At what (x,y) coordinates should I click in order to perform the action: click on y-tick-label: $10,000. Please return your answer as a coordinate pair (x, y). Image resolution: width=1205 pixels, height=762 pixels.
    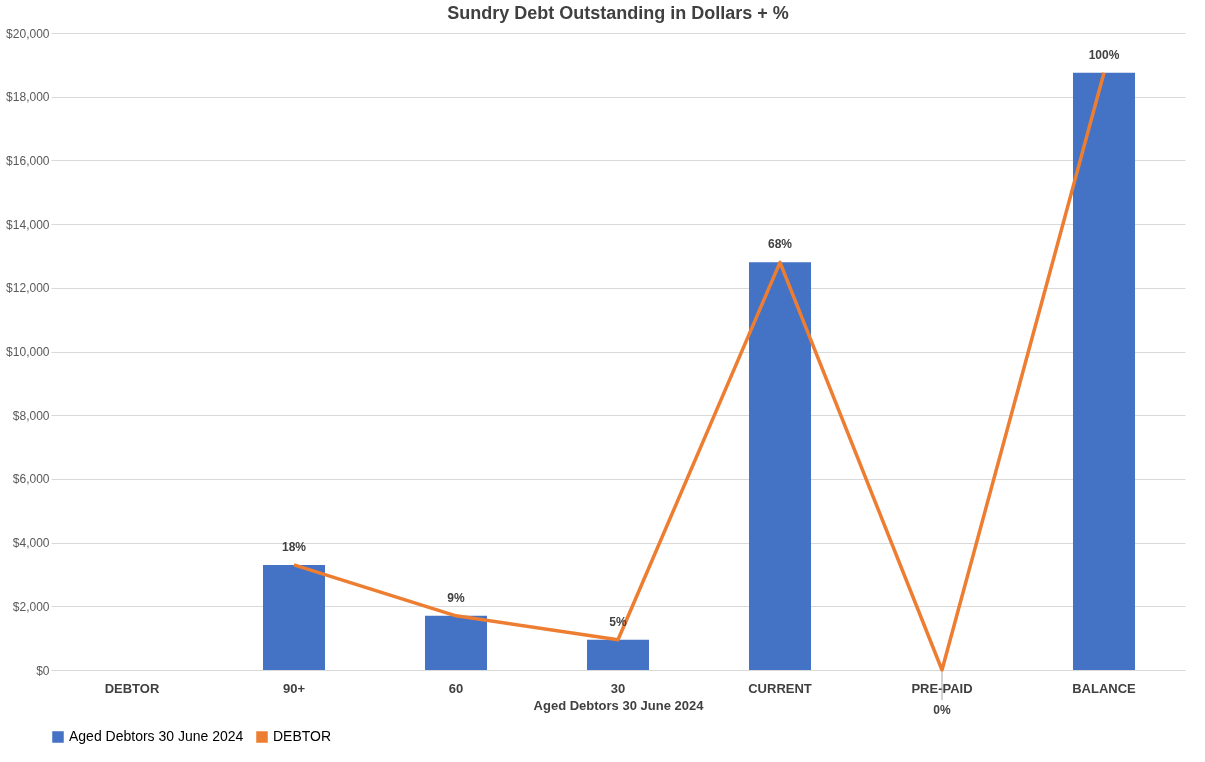
    Looking at the image, I should click on (28, 352).